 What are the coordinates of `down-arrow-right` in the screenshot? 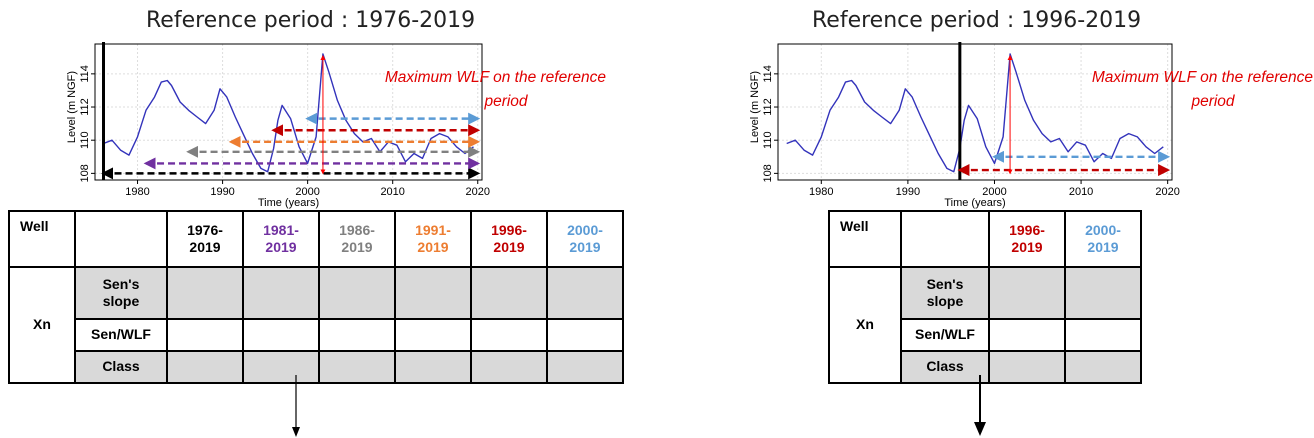 It's located at (980, 405).